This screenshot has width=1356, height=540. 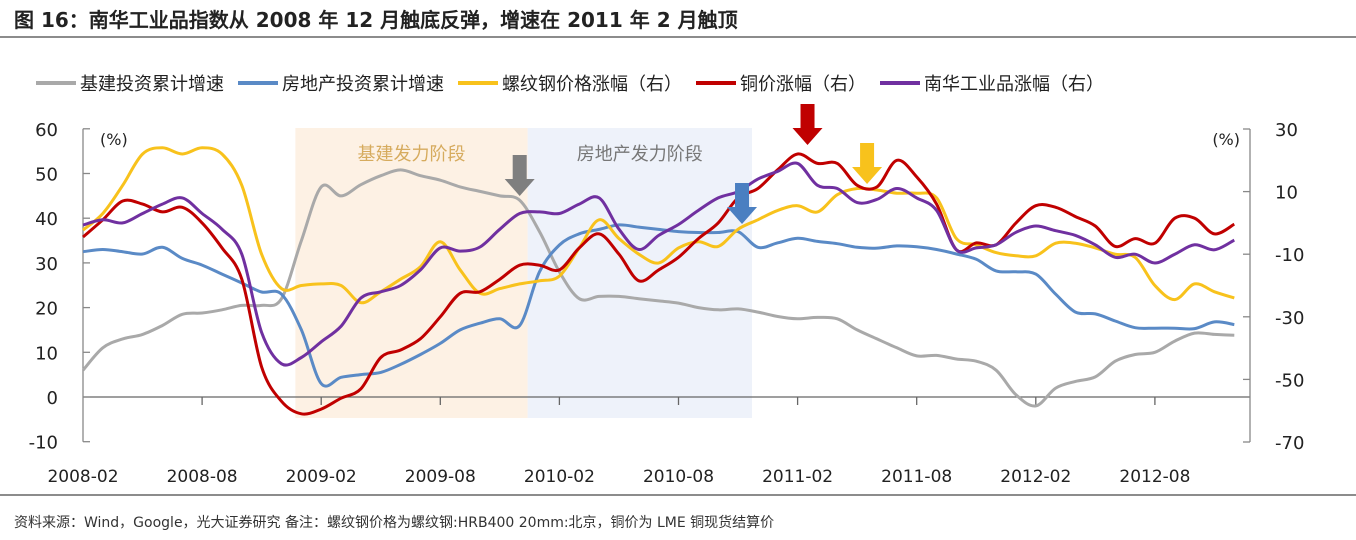 I want to click on x-tick-label: 2009-02, so click(x=321, y=477).